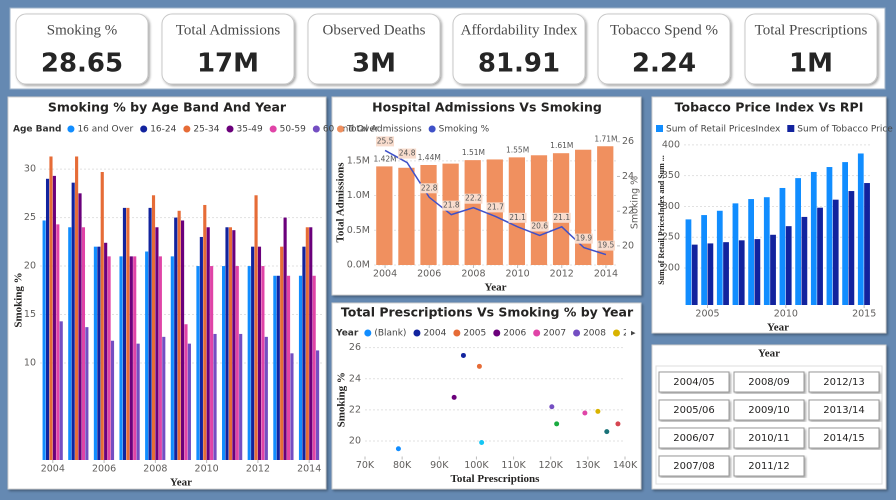 Image resolution: width=896 pixels, height=500 pixels. What do you see at coordinates (30, 169) in the screenshot?
I see `y-tick-label: 30` at bounding box center [30, 169].